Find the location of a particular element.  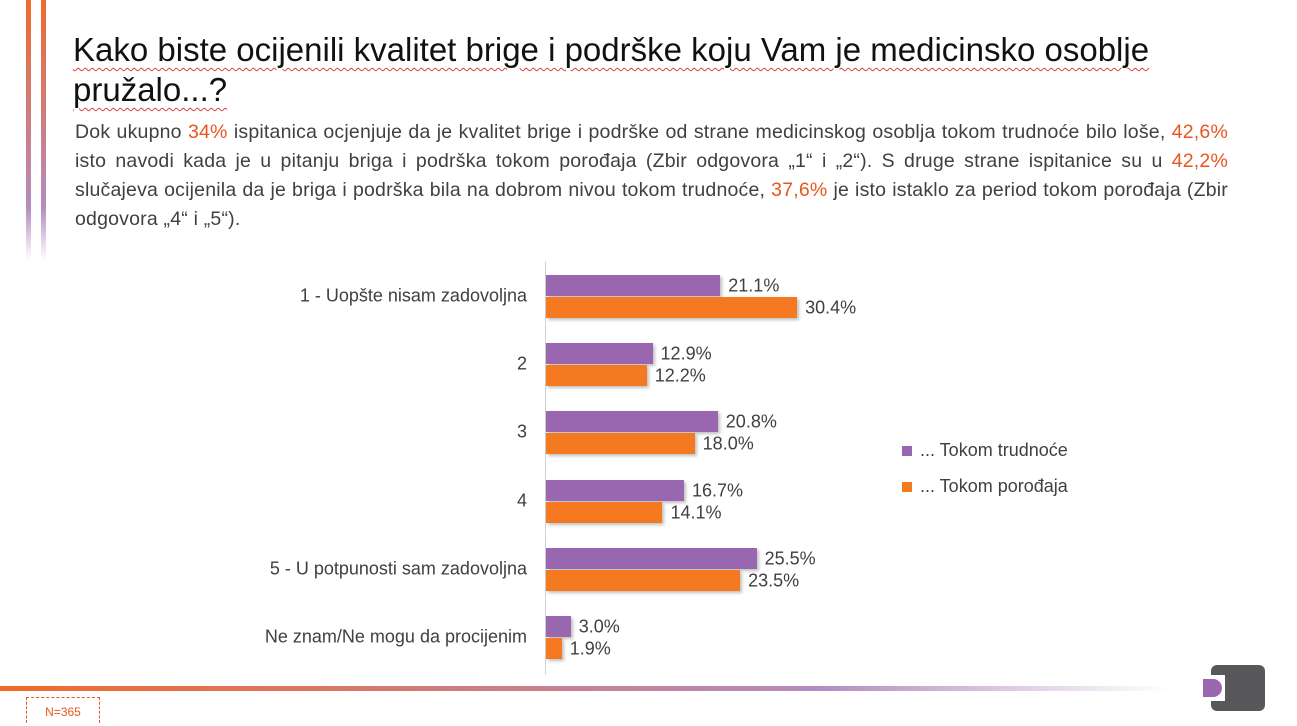

decor-bar-right is located at coordinates (43, 130).